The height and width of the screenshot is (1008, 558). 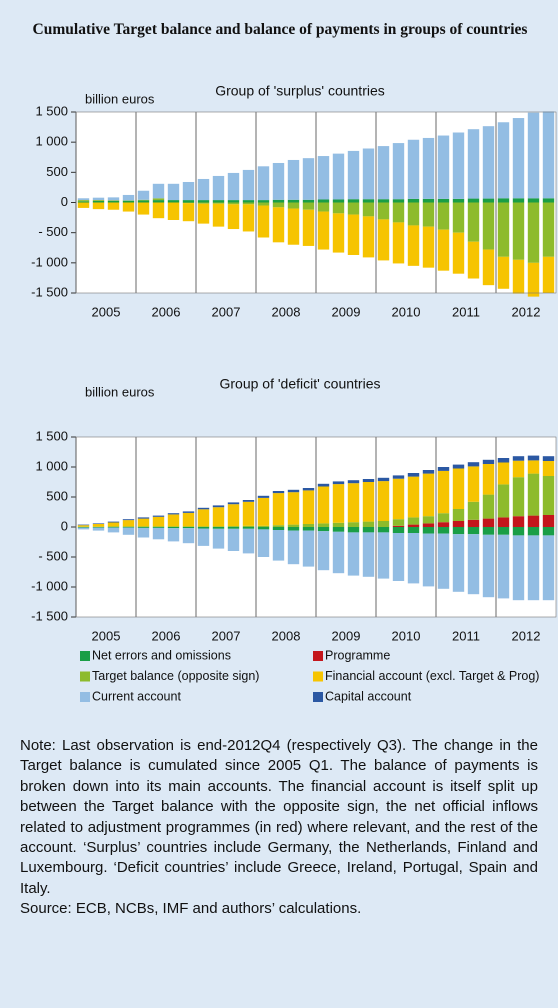 I want to click on subtitle: Group of 'deficit' countries, so click(x=300, y=384).